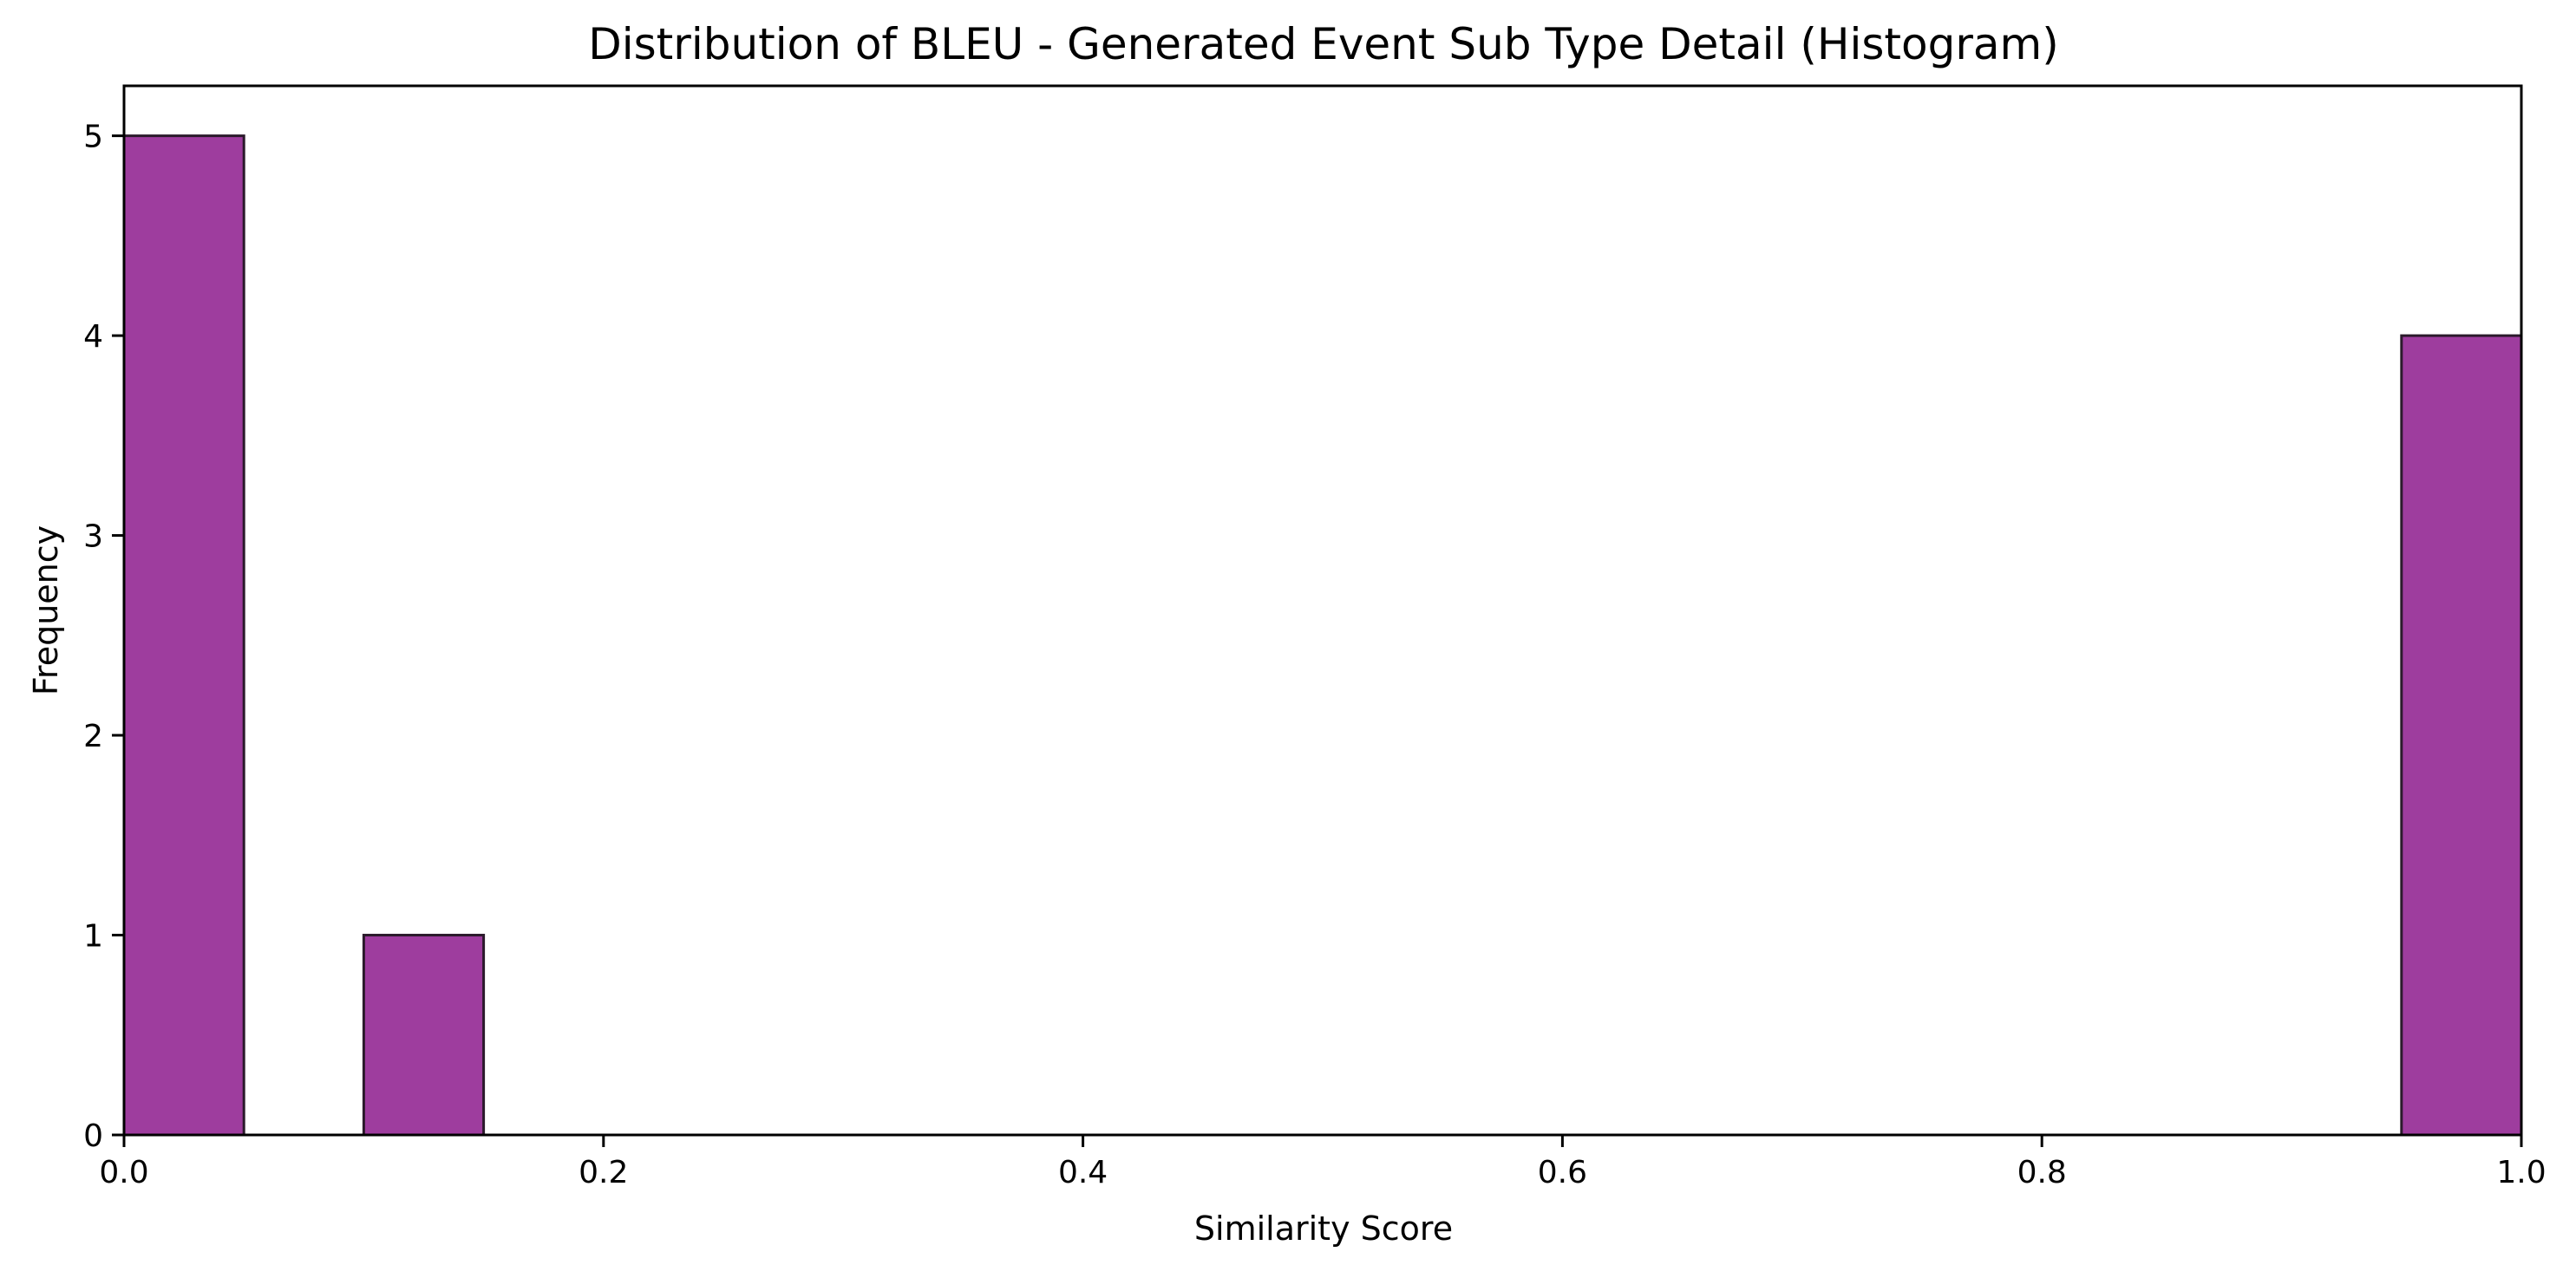 The height and width of the screenshot is (1278, 2576). Describe the element at coordinates (1323, 1162) in the screenshot. I see `x-axis: 0.0 0.2 0.4 0.6 0.8 1.0` at that location.